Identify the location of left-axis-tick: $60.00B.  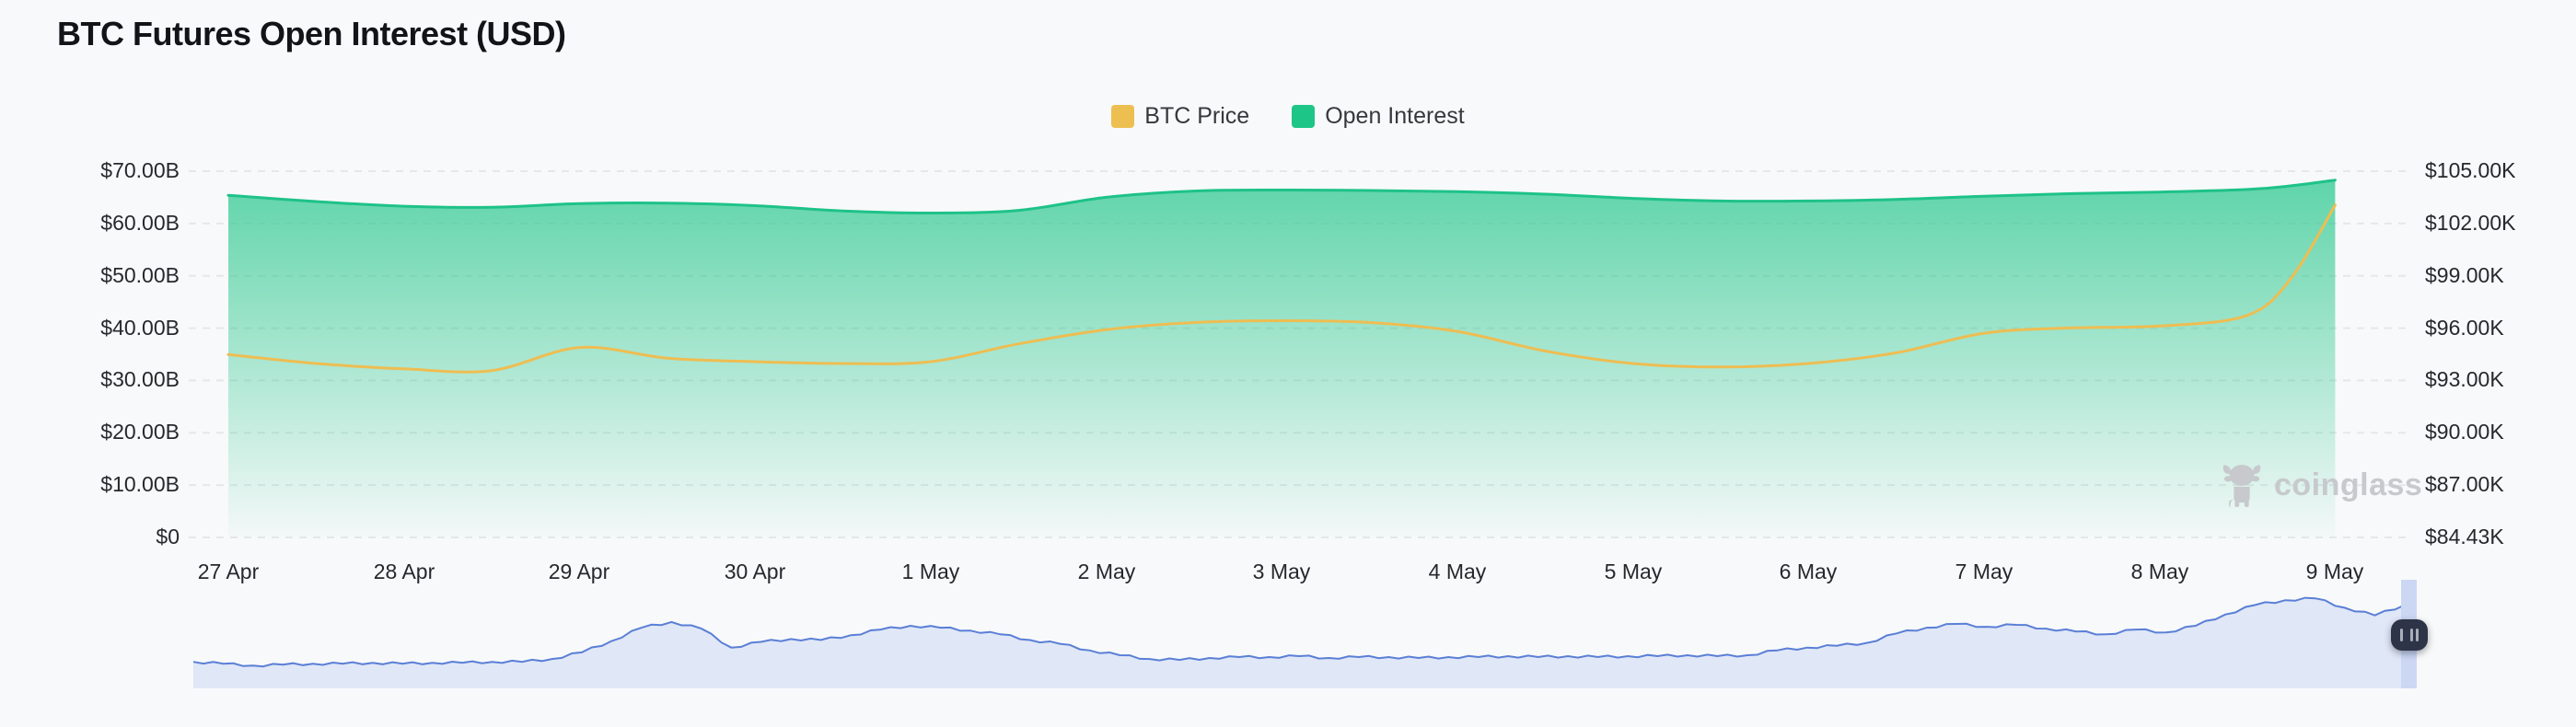
(140, 223).